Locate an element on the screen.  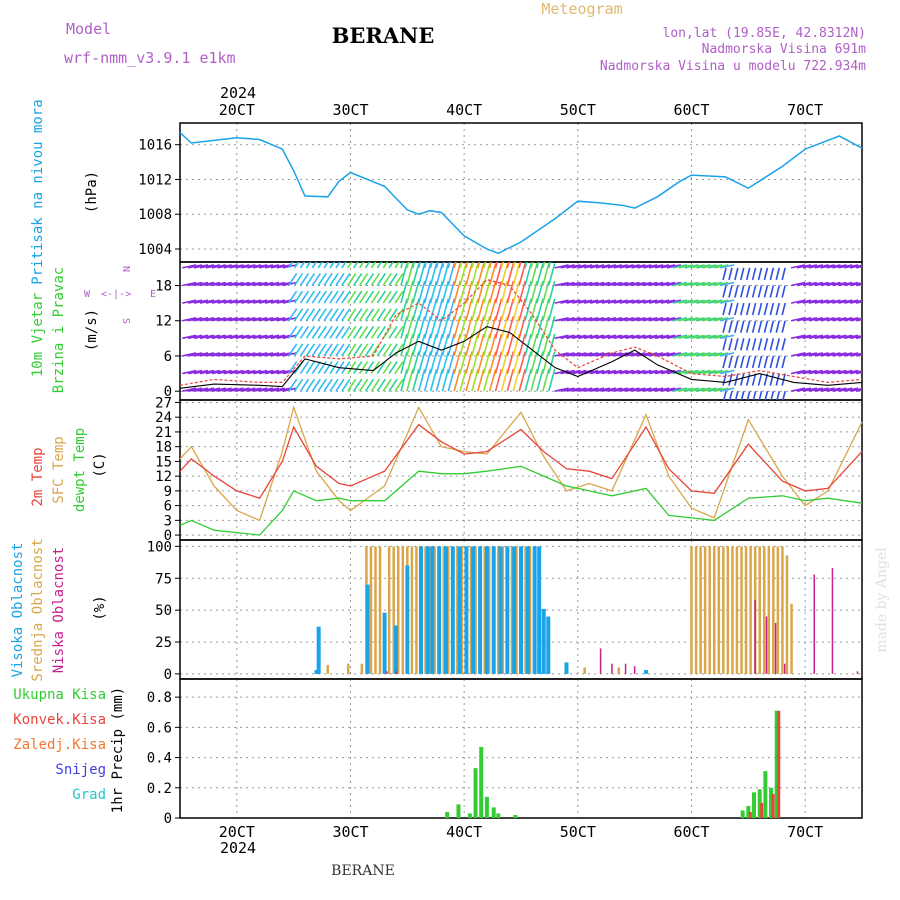
precip-ytick-label: 0.6 is located at coordinates (159, 728).